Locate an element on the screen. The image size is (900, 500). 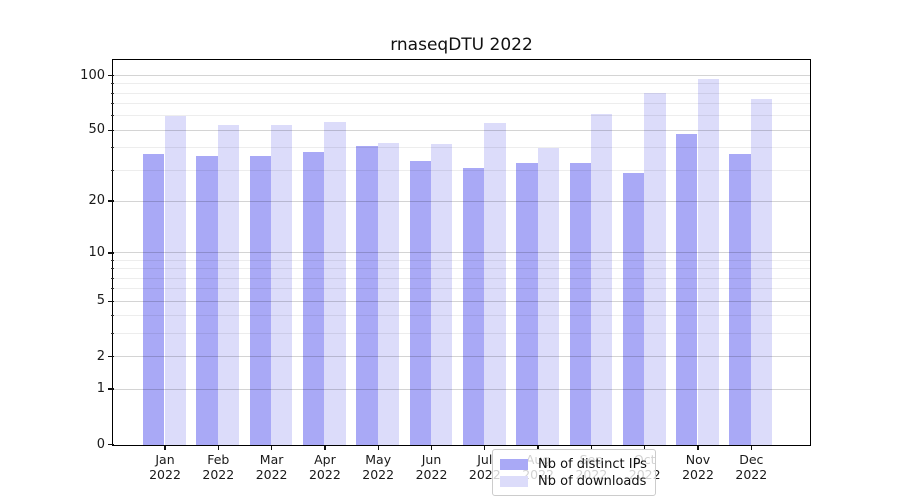
bar-nb-of-downloads-apr-2022 is located at coordinates (335, 283).